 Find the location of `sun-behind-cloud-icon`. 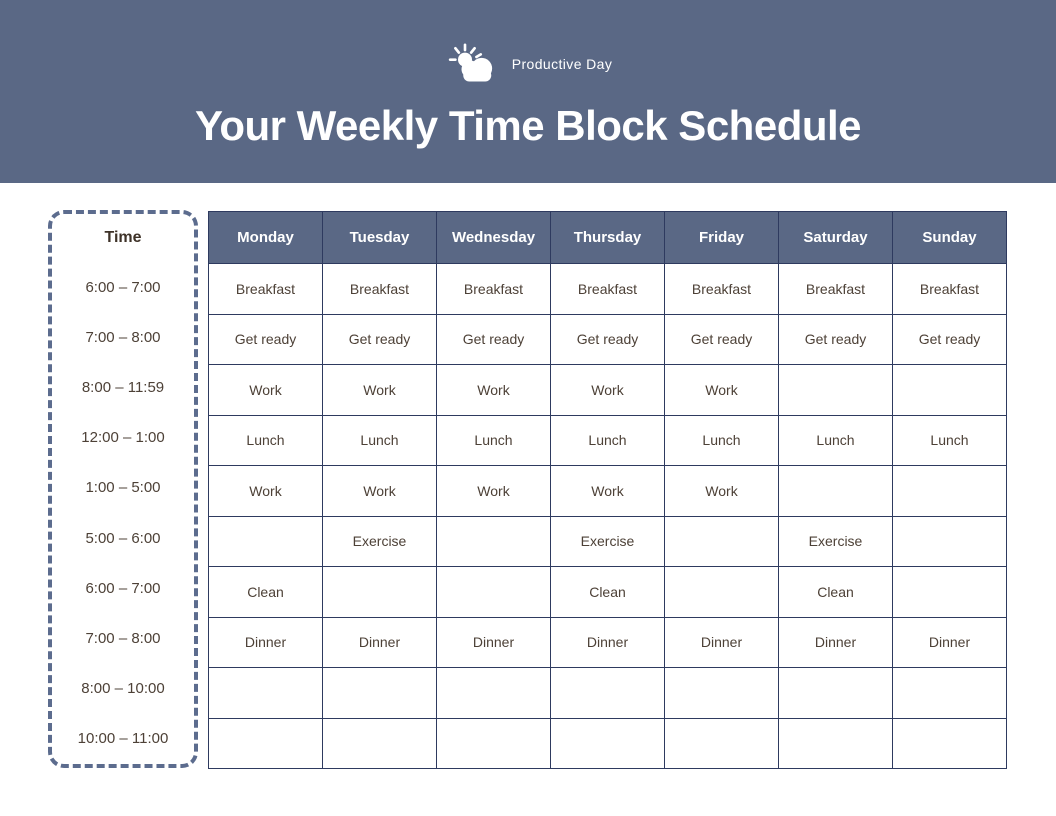

sun-behind-cloud-icon is located at coordinates (470, 62).